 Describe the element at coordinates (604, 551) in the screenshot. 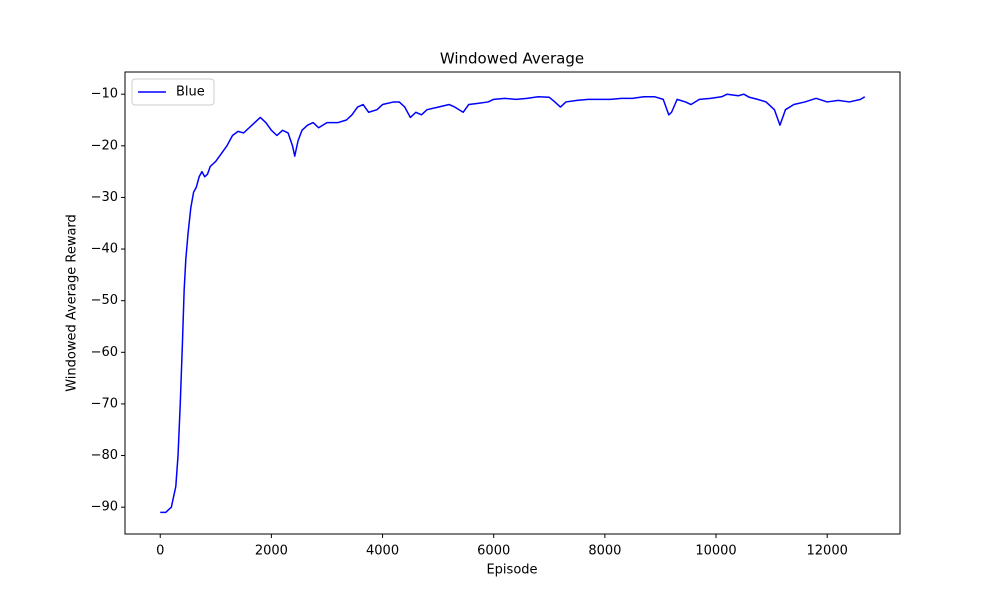

I see `x-tick-label: 8000` at that location.